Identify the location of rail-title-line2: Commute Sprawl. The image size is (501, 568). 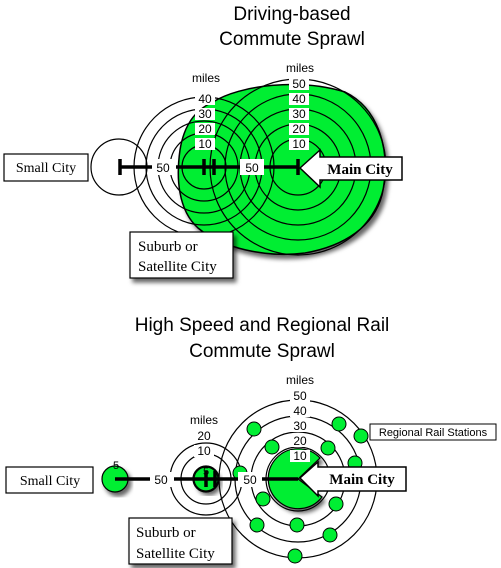
(262, 351).